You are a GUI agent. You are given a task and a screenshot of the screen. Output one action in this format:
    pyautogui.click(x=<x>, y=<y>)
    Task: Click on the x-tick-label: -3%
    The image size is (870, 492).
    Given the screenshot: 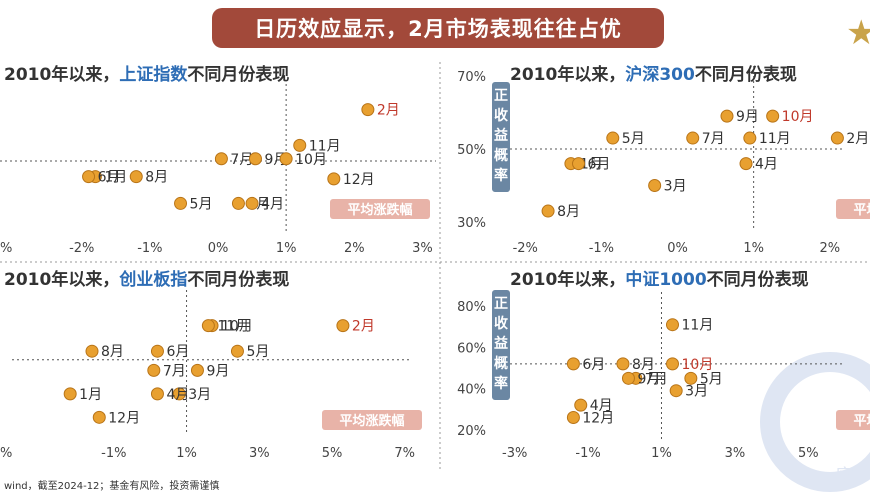 What is the action you would take?
    pyautogui.click(x=514, y=453)
    